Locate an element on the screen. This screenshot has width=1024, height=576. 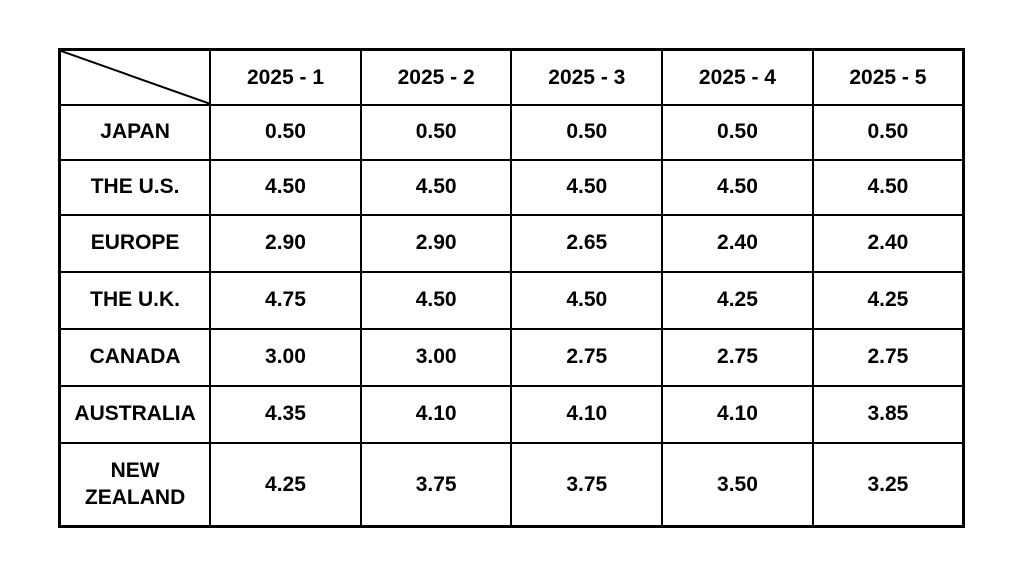
row-label: THE U.S. is located at coordinates (135, 187).